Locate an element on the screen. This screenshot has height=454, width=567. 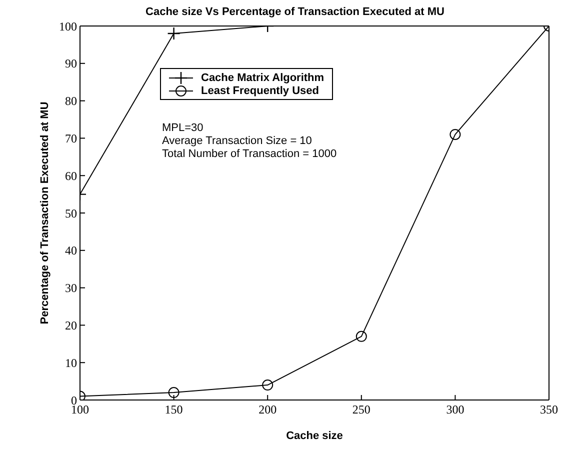
x-tick-label: 150 is located at coordinates (173, 409).